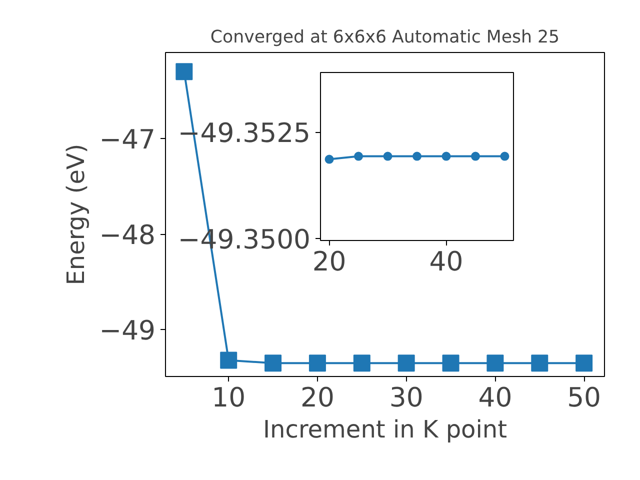  I want to click on x-tick-label: 50, so click(584, 398).